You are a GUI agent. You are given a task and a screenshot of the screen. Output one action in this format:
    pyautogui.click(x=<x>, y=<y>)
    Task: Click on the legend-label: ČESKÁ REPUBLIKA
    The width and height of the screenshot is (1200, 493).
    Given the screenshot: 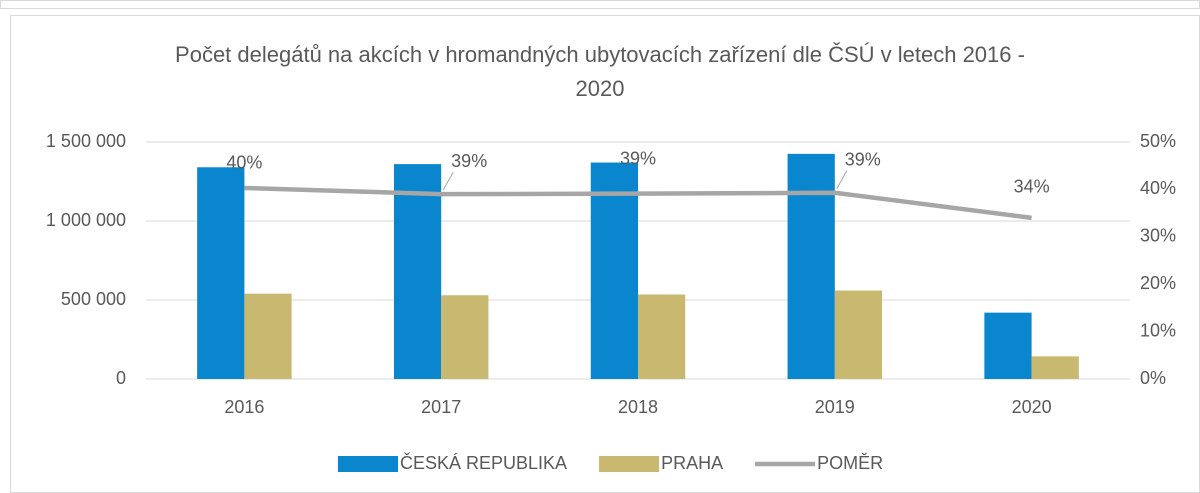 What is the action you would take?
    pyautogui.click(x=483, y=462)
    